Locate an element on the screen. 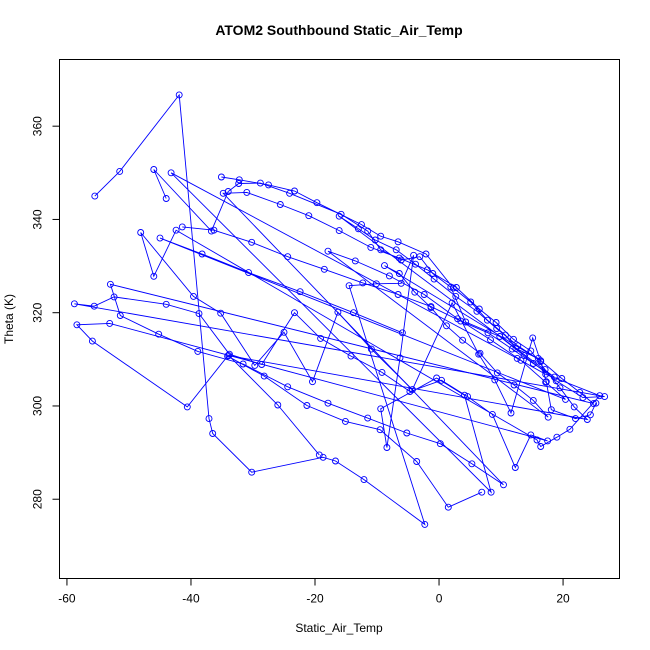 This screenshot has width=650, height=650. y-tick-label: 300 is located at coordinates (38, 406).